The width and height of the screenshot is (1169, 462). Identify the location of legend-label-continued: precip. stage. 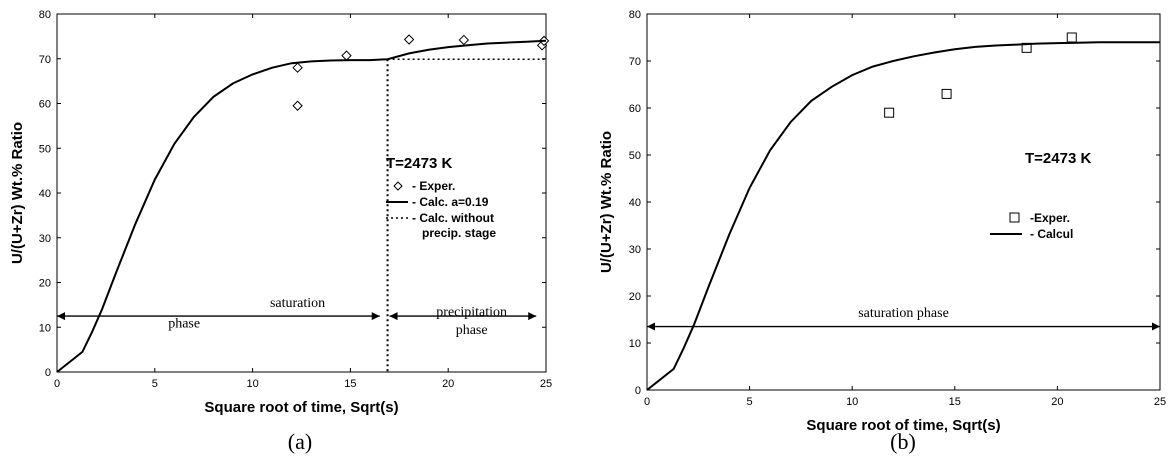
(459, 233).